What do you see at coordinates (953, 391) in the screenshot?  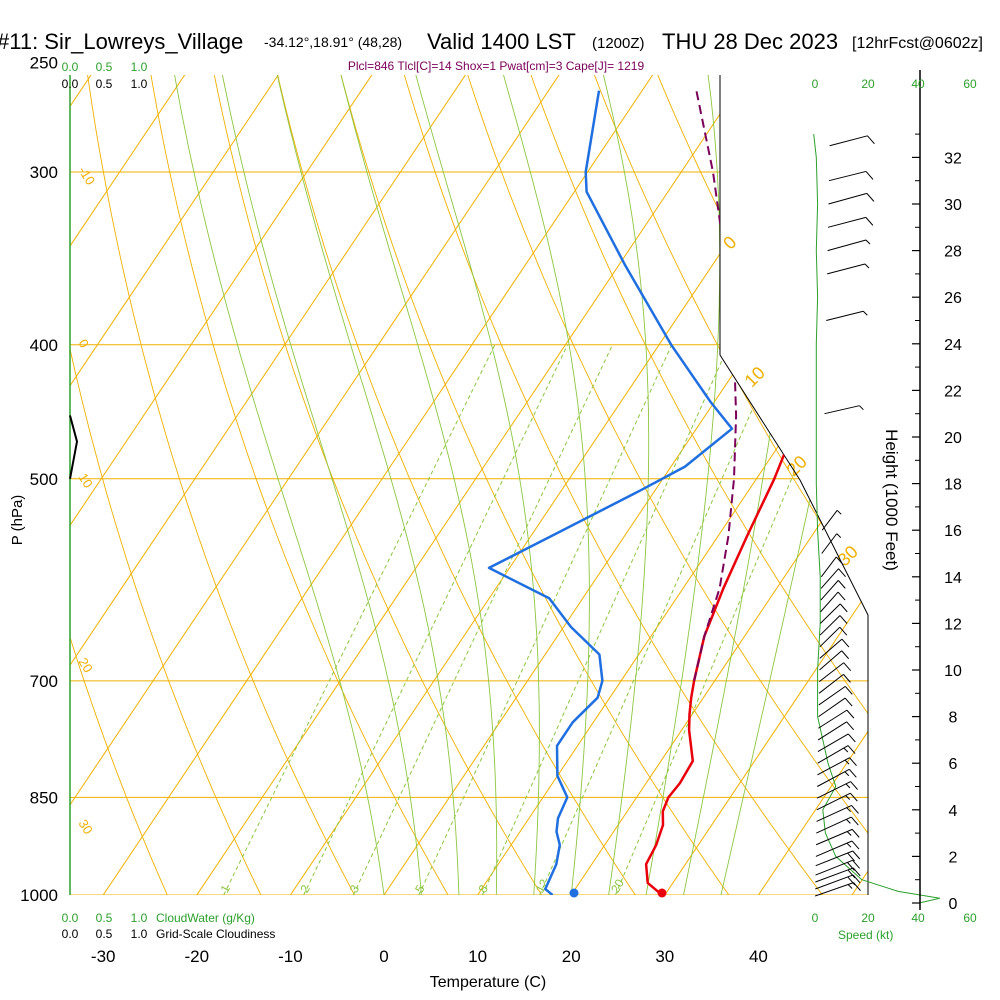 I see `height-tick-label: 22` at bounding box center [953, 391].